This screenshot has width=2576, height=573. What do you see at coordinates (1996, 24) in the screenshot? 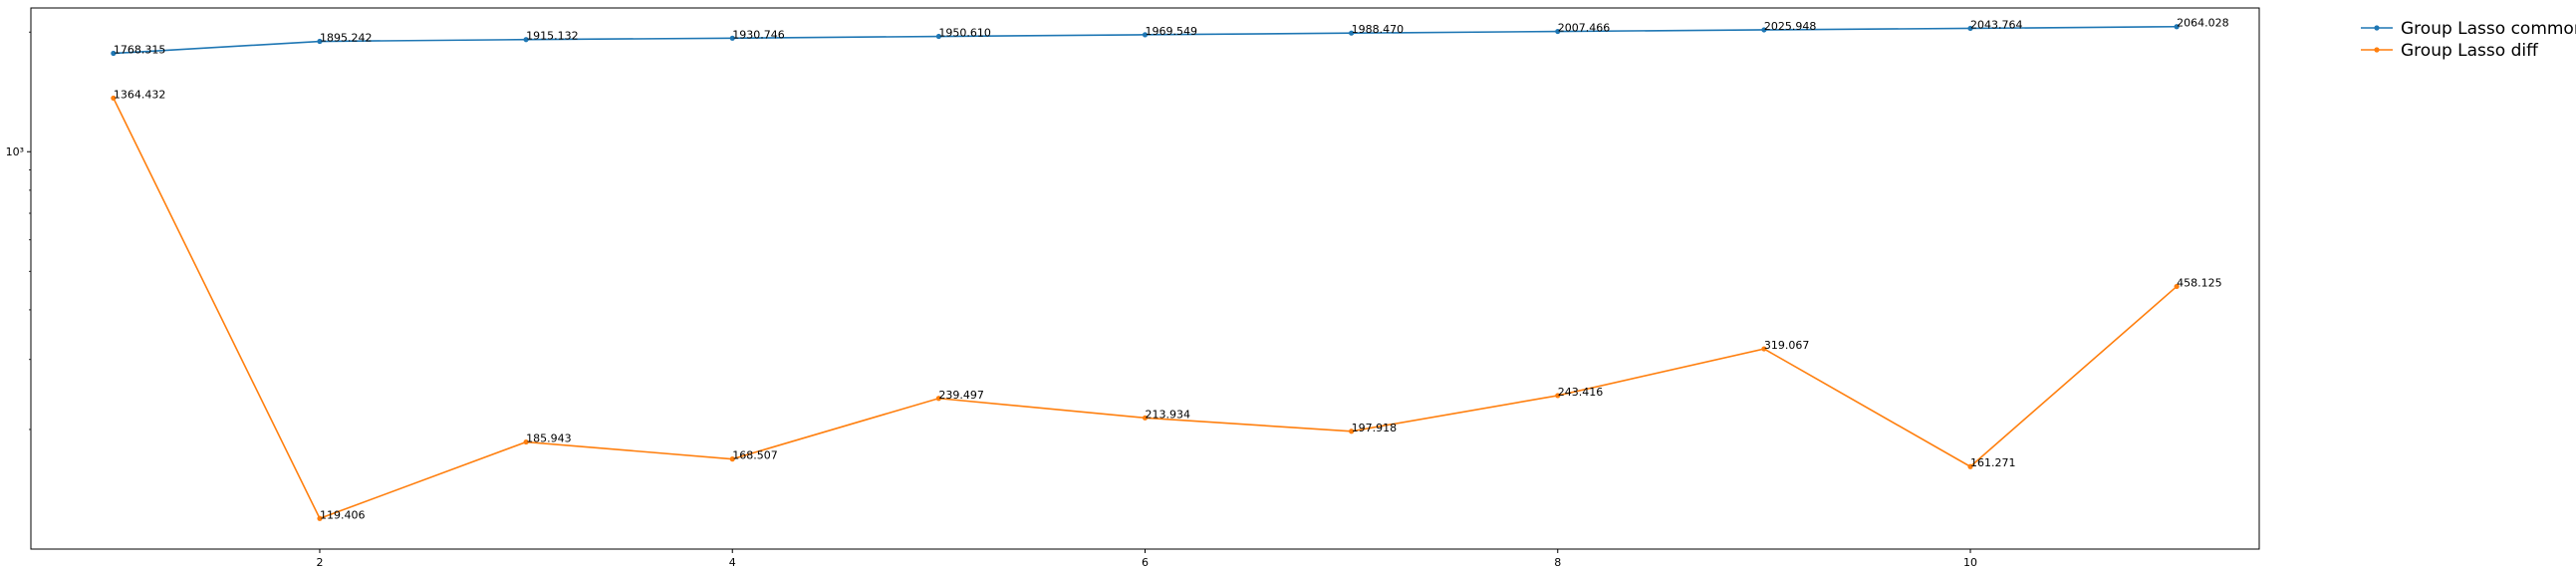
I see `data-label-group-lasso-common: 2043.764` at bounding box center [1996, 24].